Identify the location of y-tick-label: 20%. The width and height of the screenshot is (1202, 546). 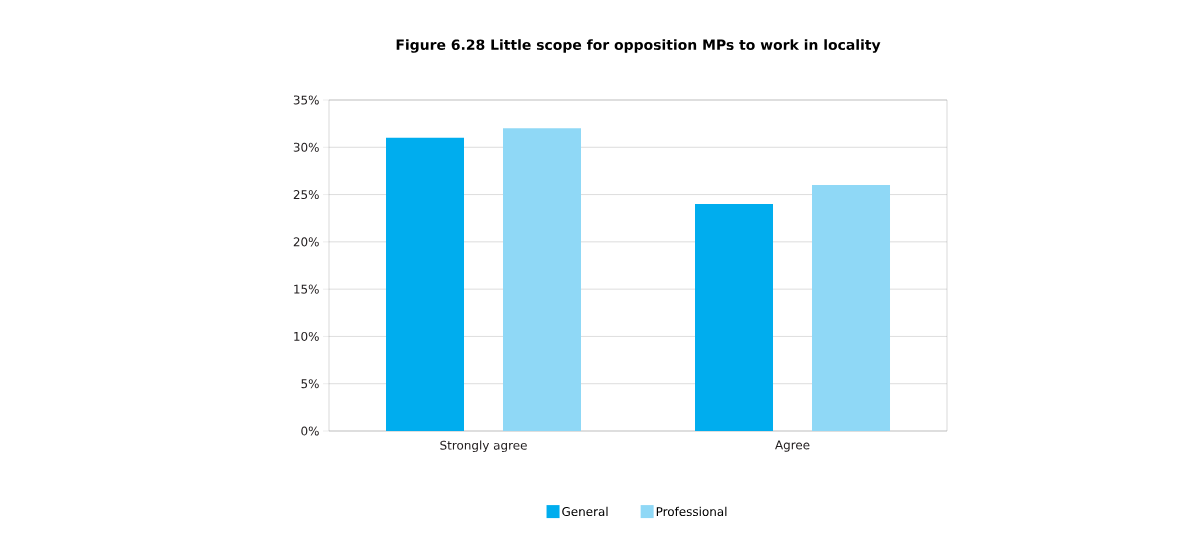
(306, 242).